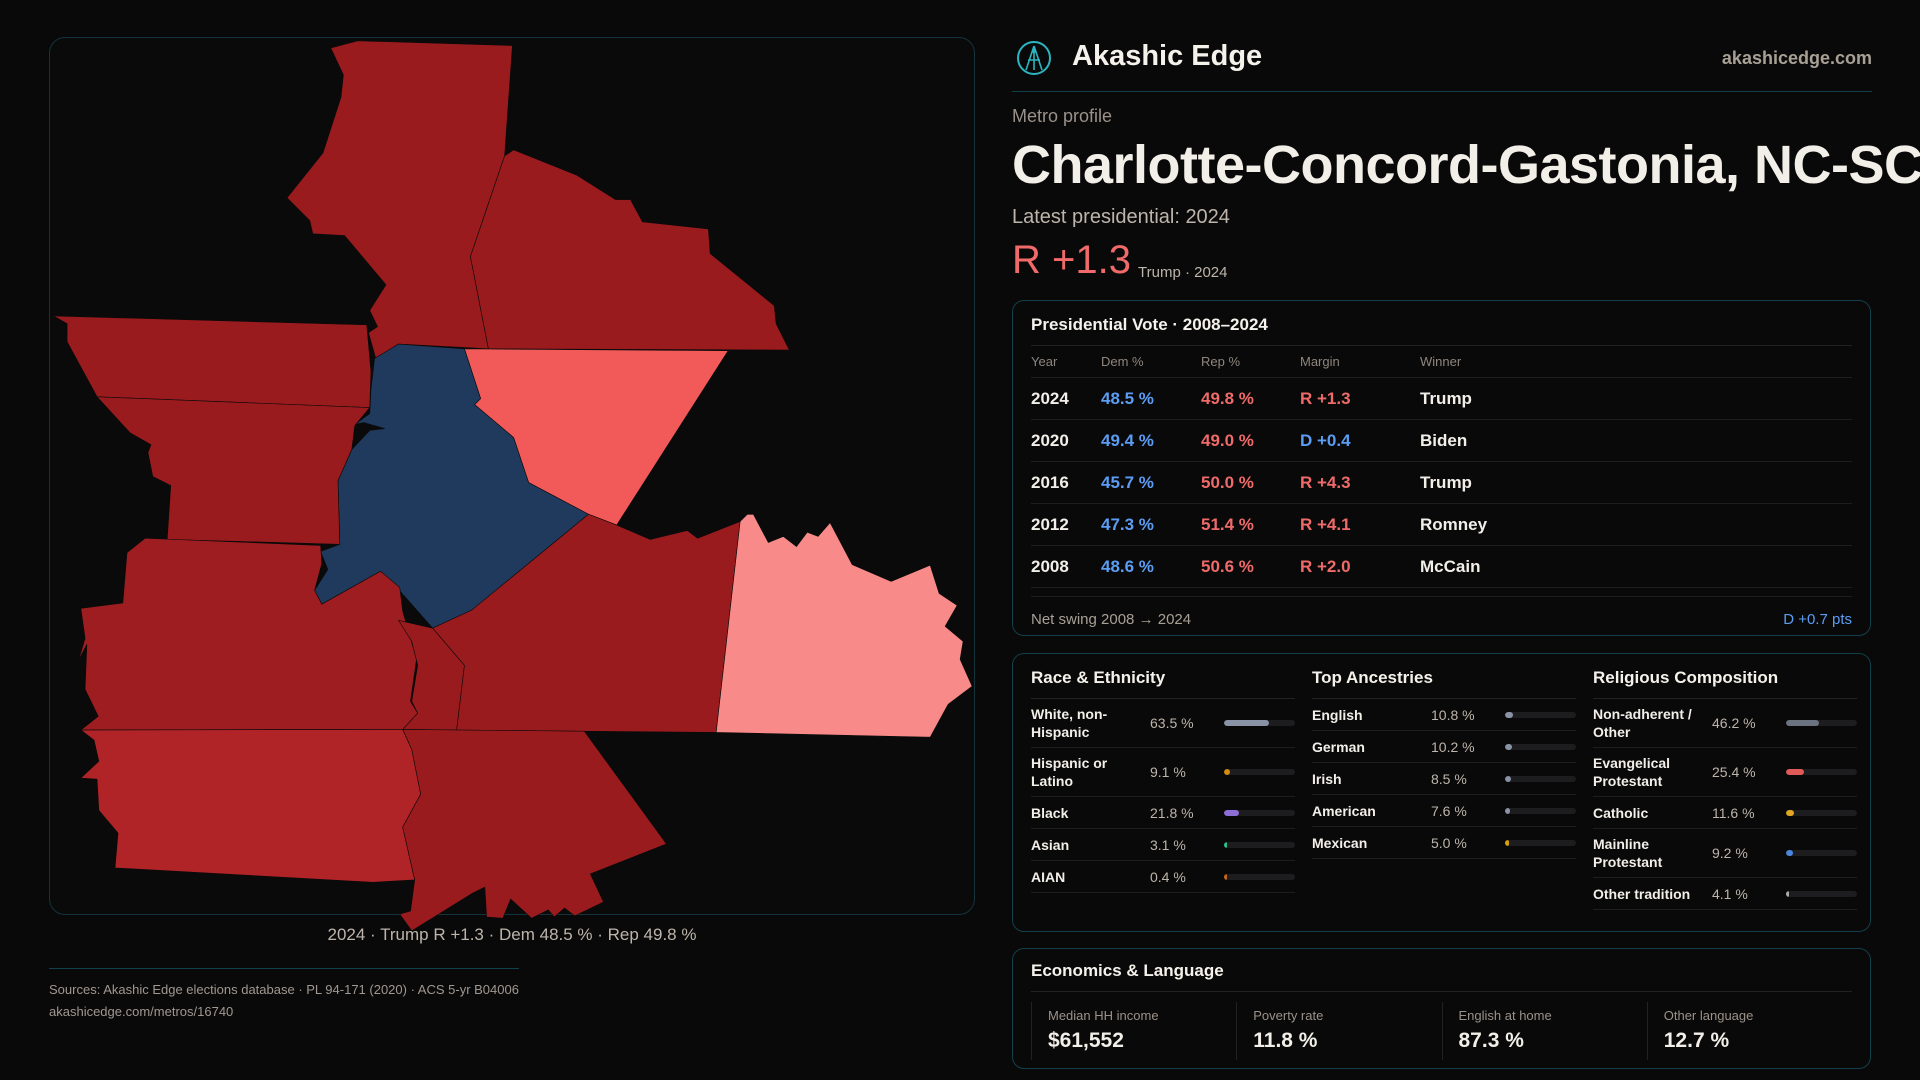  What do you see at coordinates (1069, 772) in the screenshot?
I see `row-label: Hispanic or Latino` at bounding box center [1069, 772].